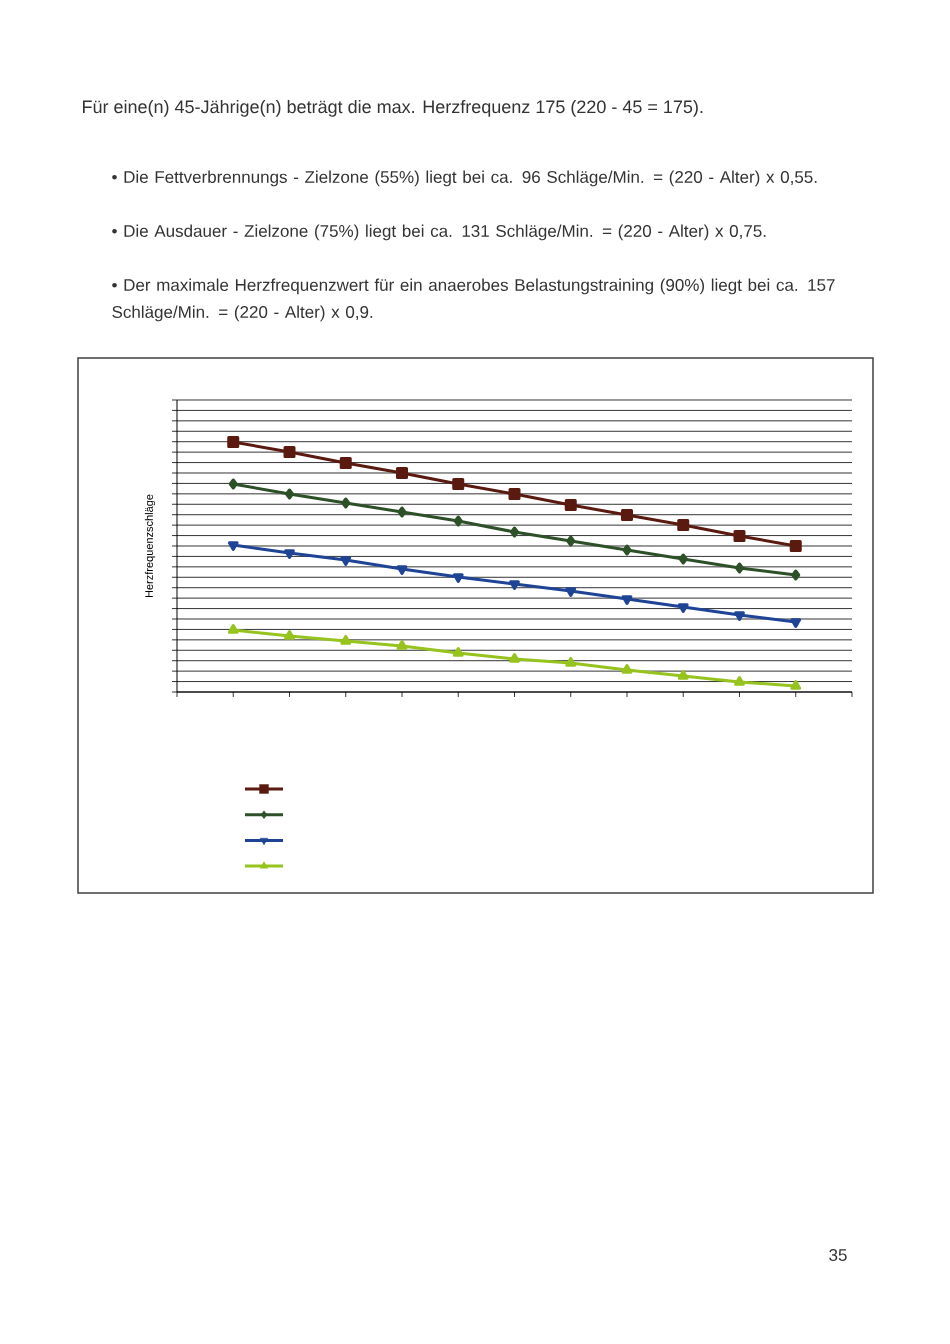 This screenshot has height=1344, width=950. What do you see at coordinates (150, 546) in the screenshot?
I see `y-axis-title: Herzfrequenzschläge` at bounding box center [150, 546].